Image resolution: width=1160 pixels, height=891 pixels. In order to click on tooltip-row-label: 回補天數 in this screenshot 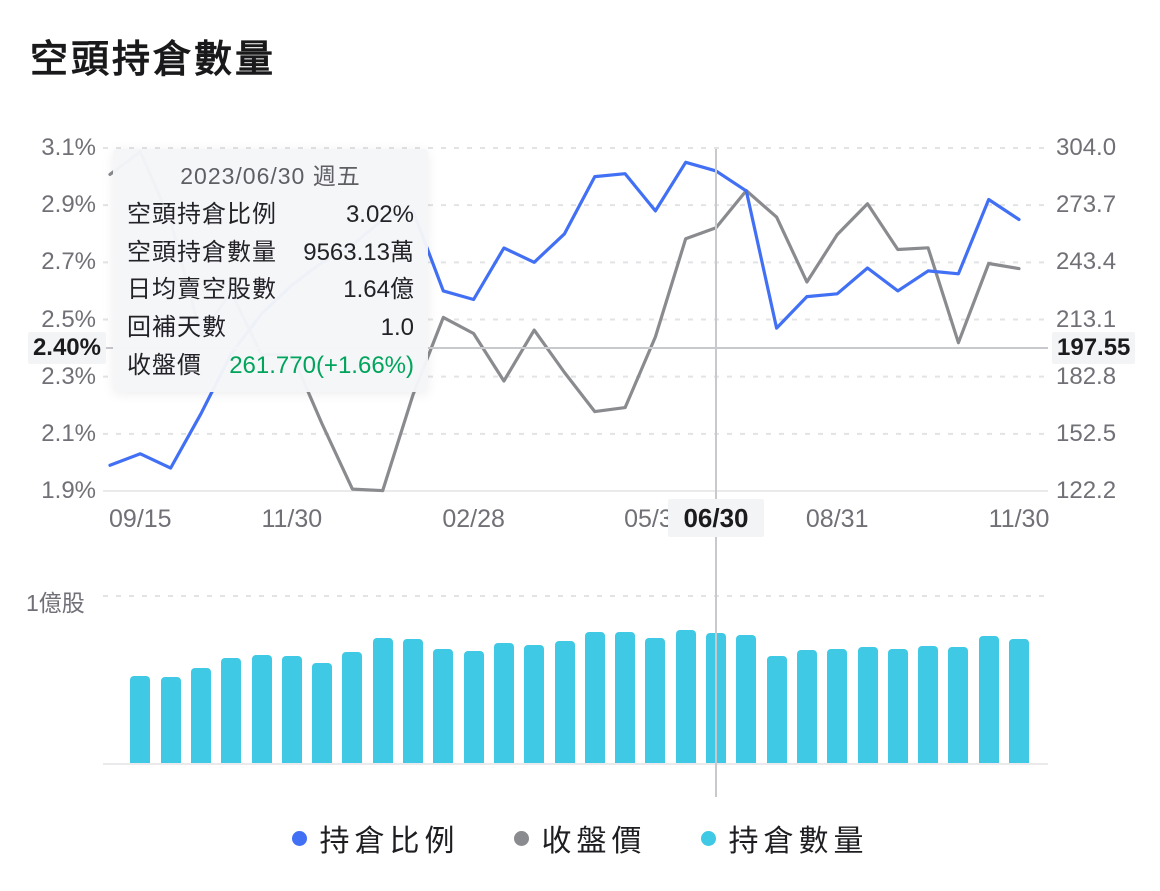, I will do `click(177, 328)`.